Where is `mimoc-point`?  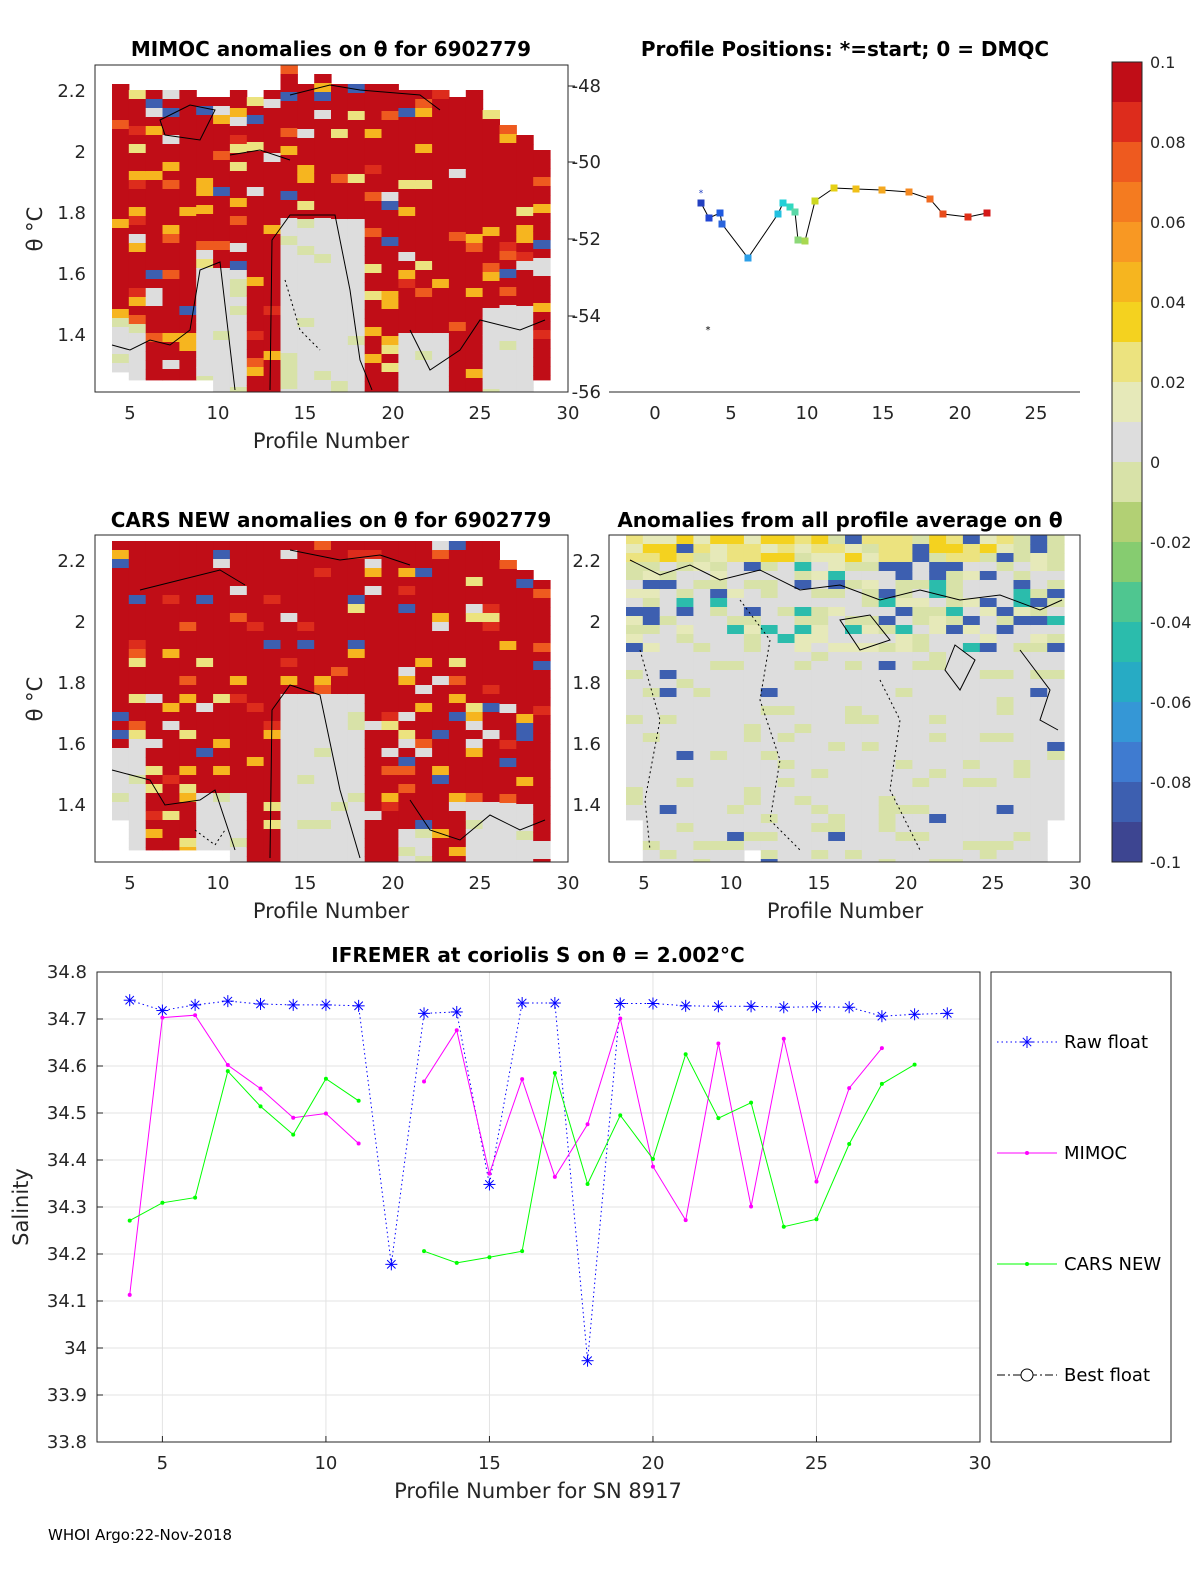 mimoc-point is located at coordinates (652, 1166).